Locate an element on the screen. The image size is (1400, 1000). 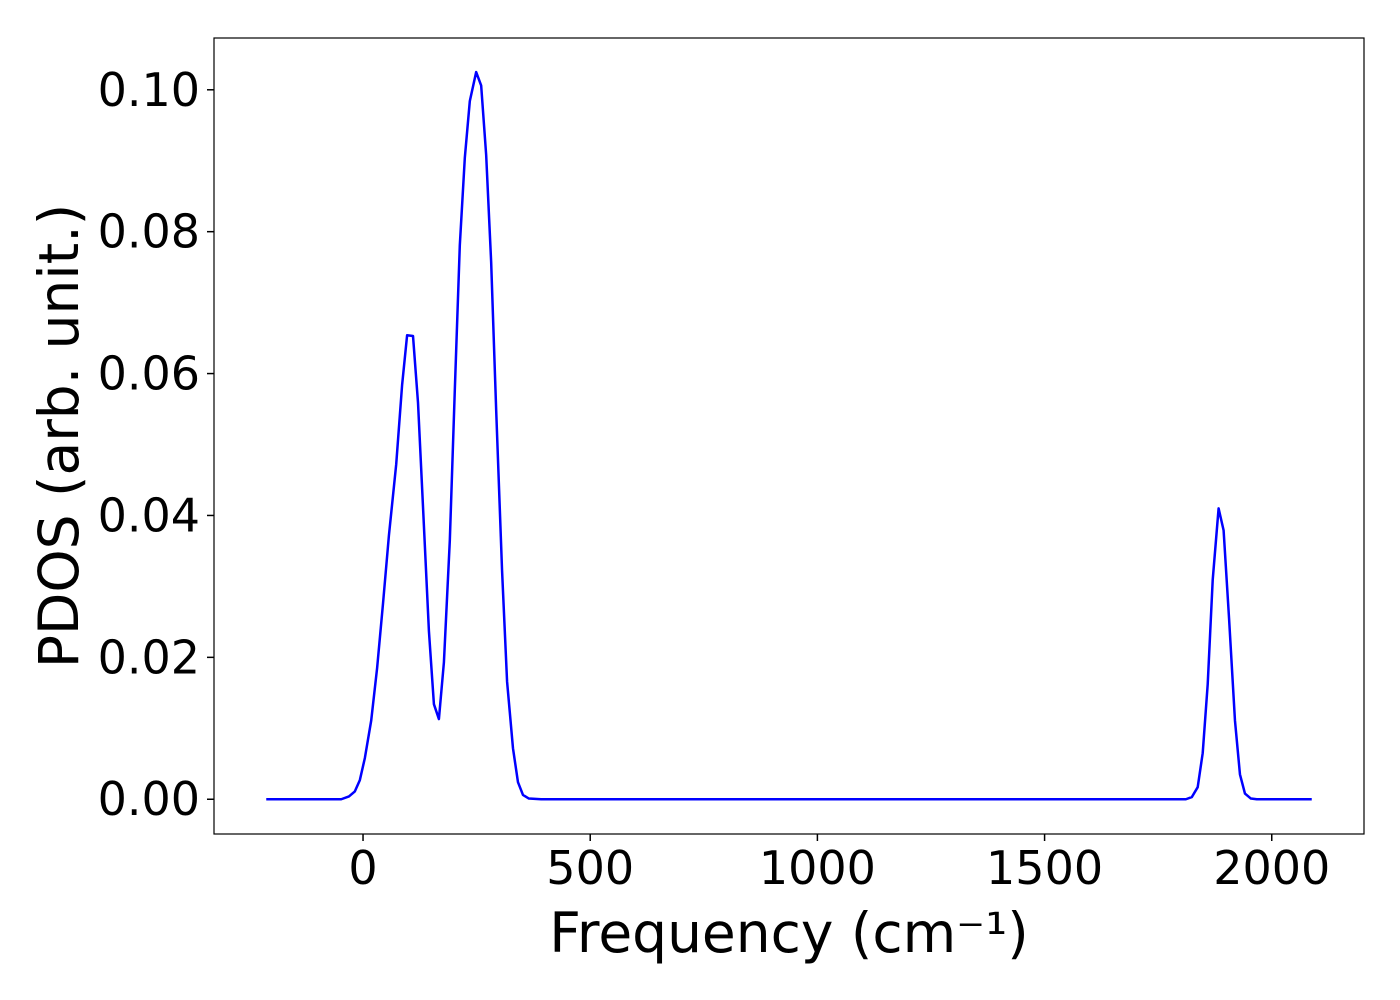
y-tick-label: 0.08 is located at coordinates (149, 232).